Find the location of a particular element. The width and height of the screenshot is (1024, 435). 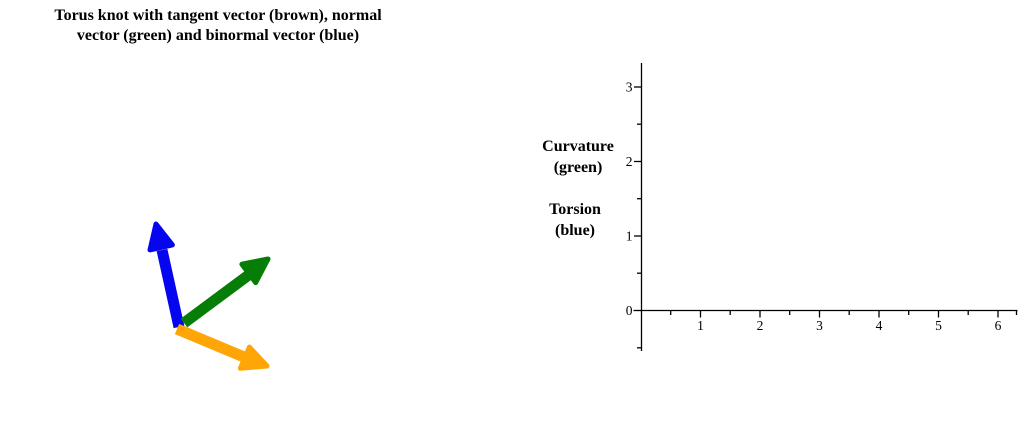

torsion-label-line2: (blue) is located at coordinates (575, 230).